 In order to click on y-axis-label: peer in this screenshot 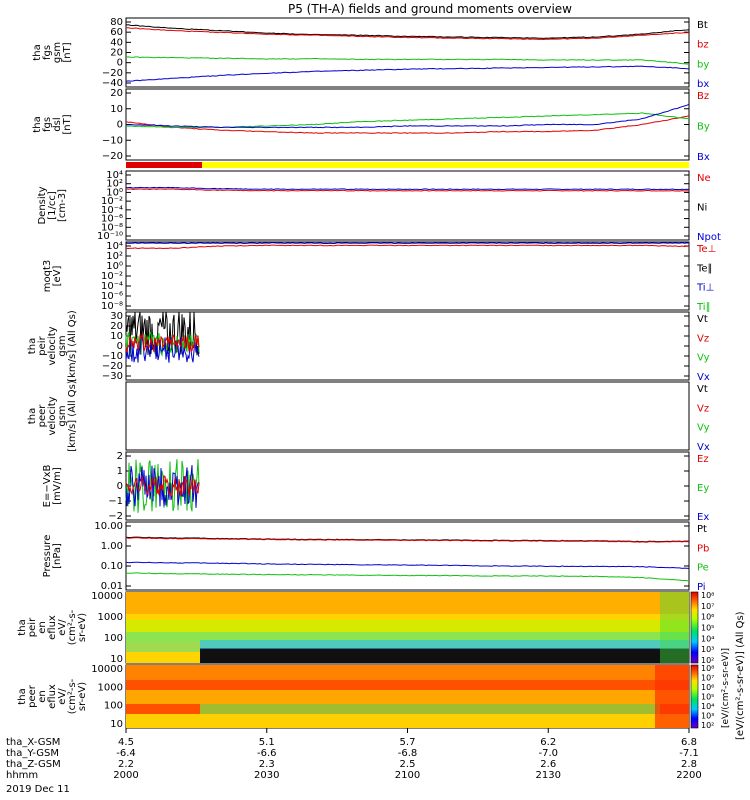, I will do `click(32, 696)`.